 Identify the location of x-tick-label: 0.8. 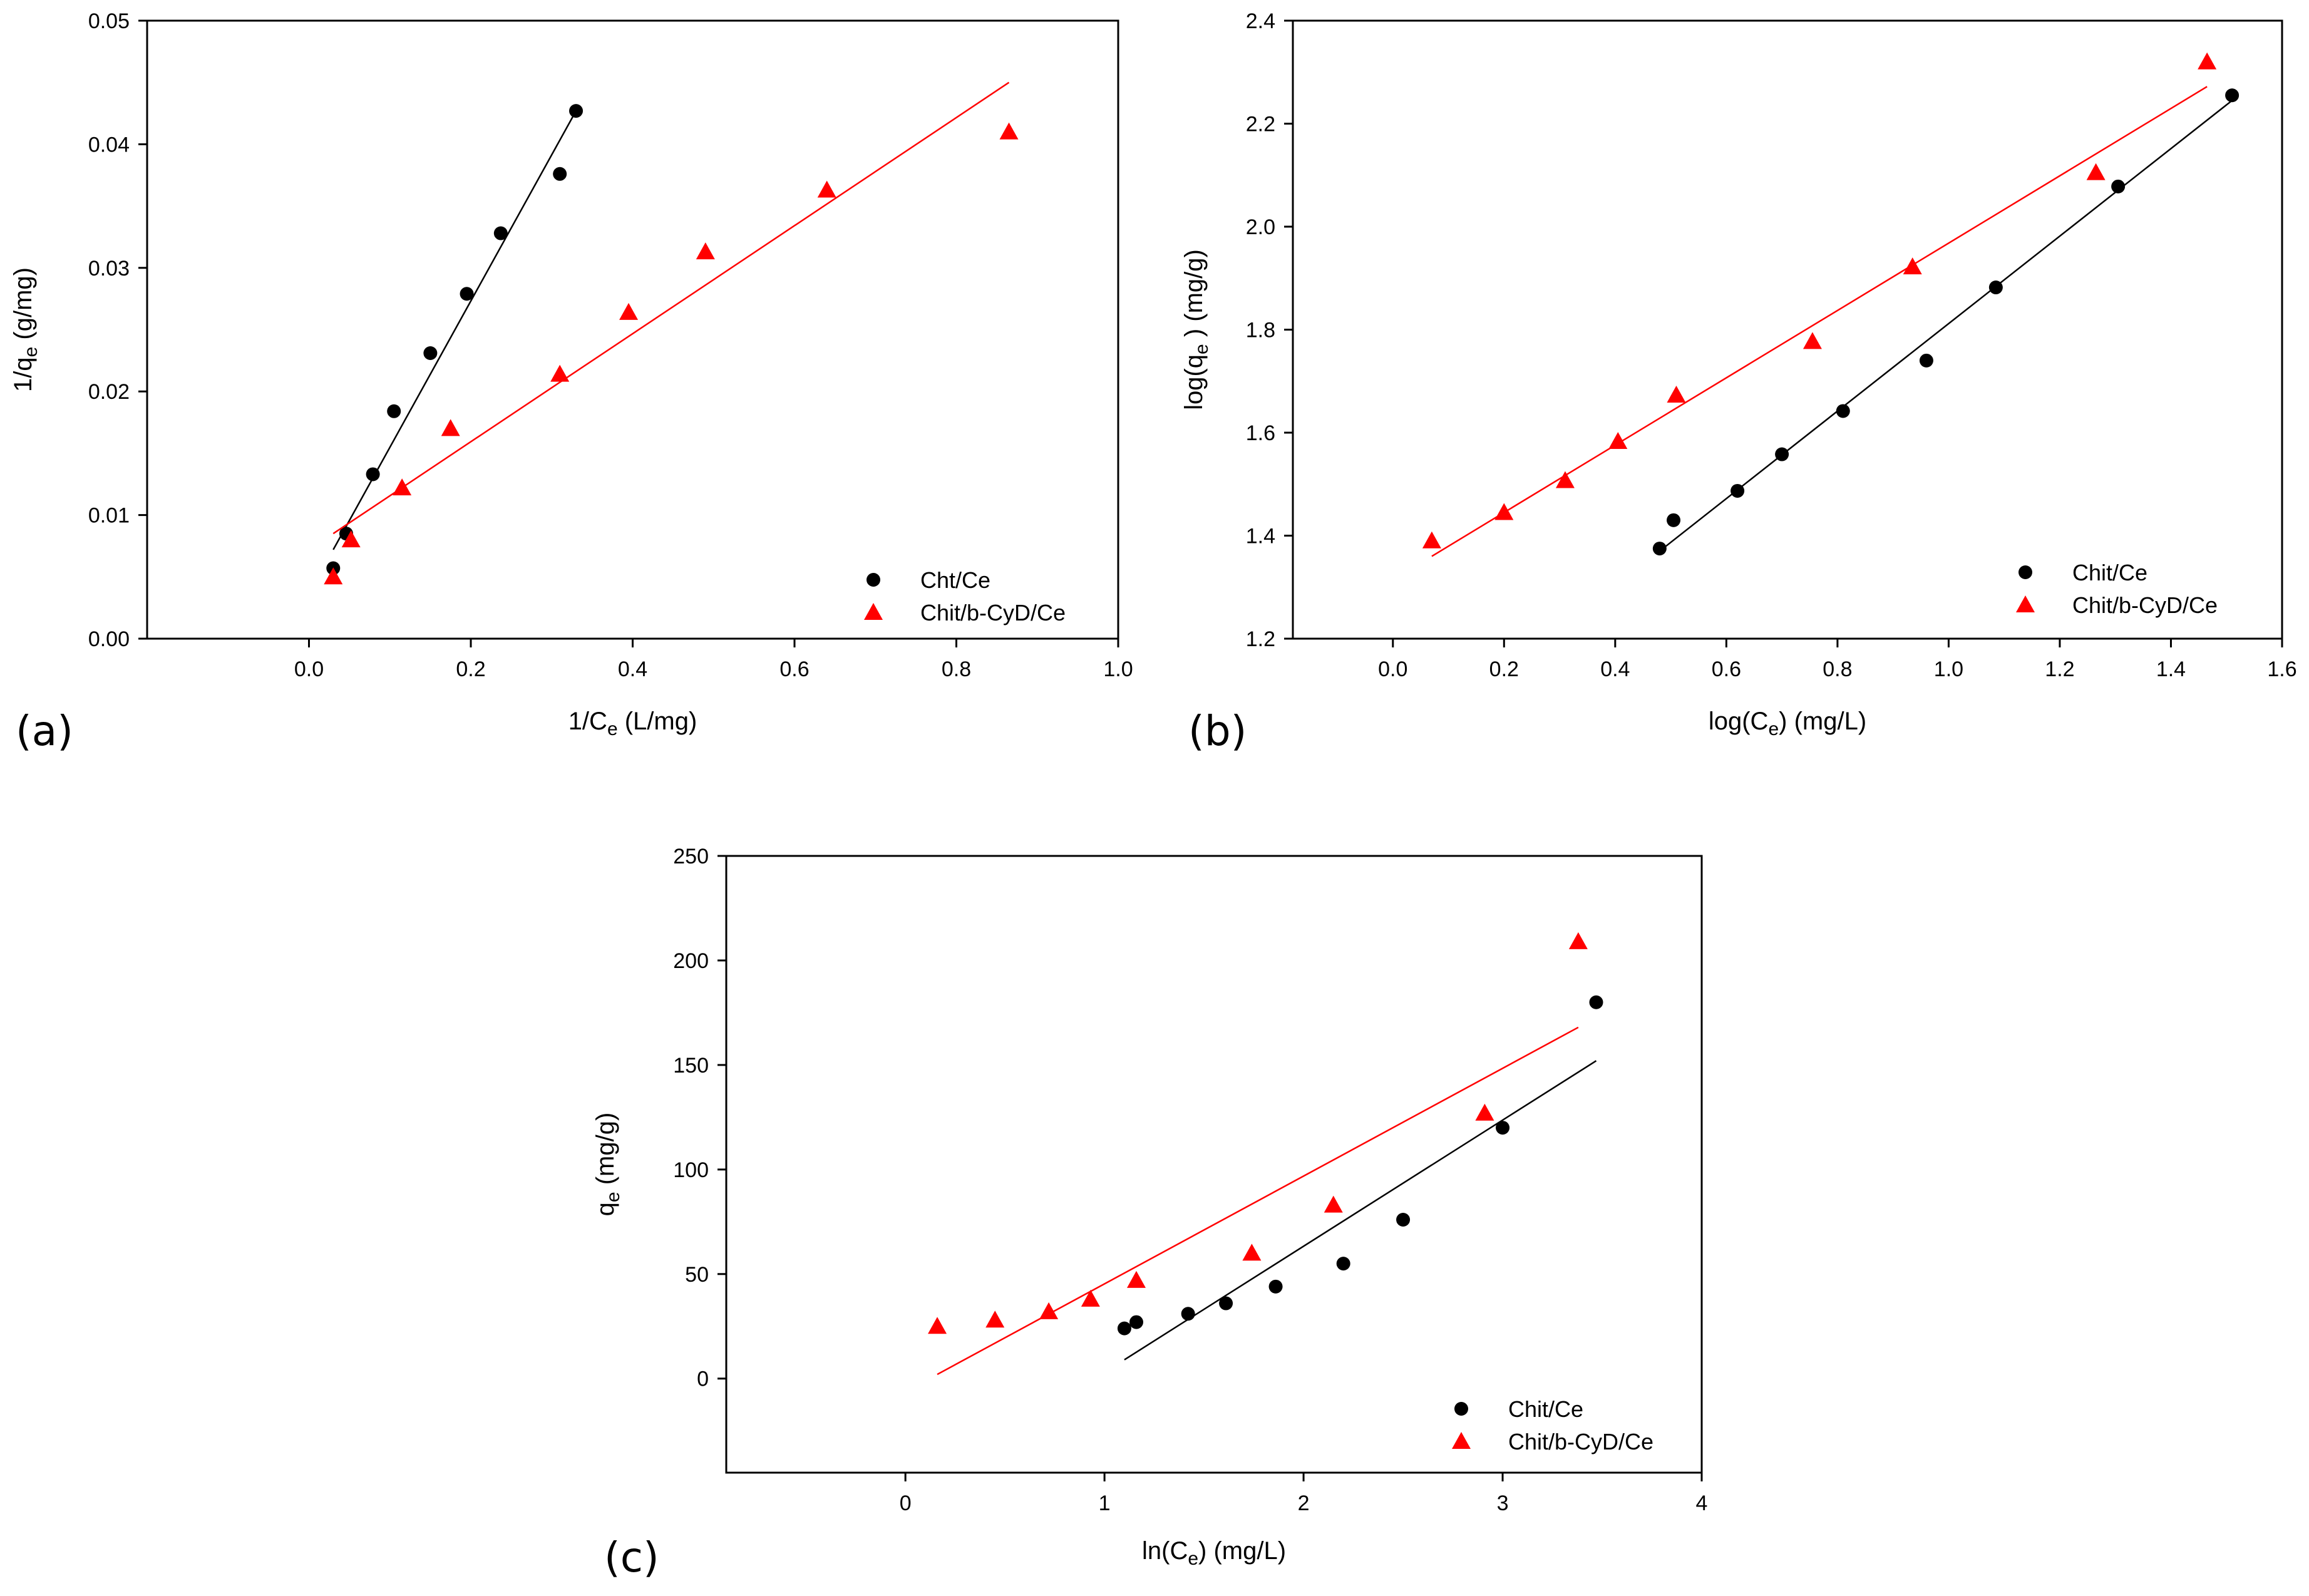
(956, 669).